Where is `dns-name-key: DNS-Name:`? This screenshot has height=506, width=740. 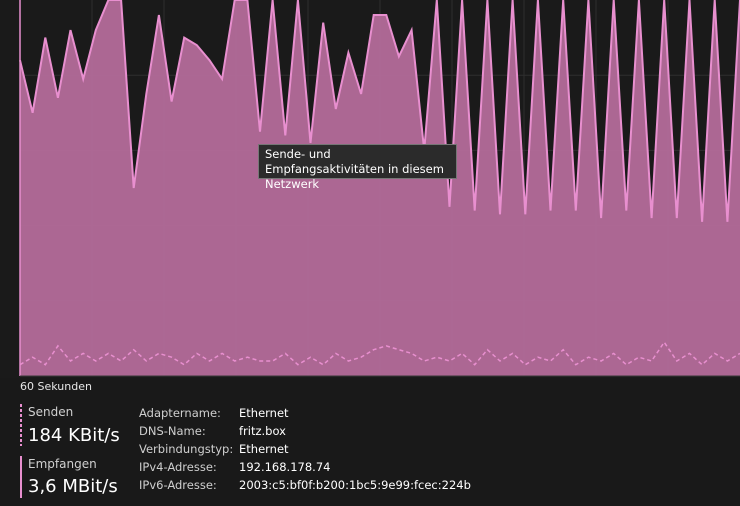
dns-name-key: DNS-Name: is located at coordinates (172, 431).